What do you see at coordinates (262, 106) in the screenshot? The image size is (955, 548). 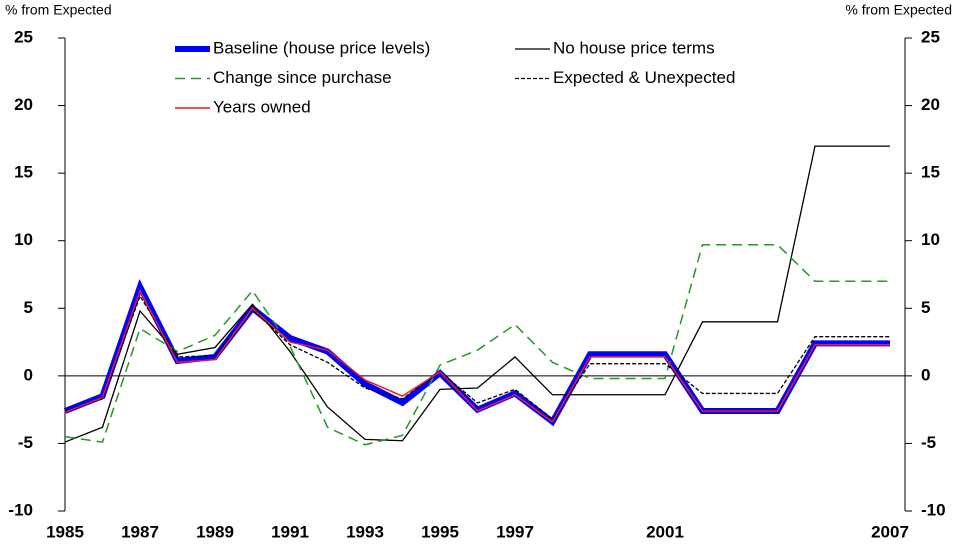 I see `legend-label: Years owned` at bounding box center [262, 106].